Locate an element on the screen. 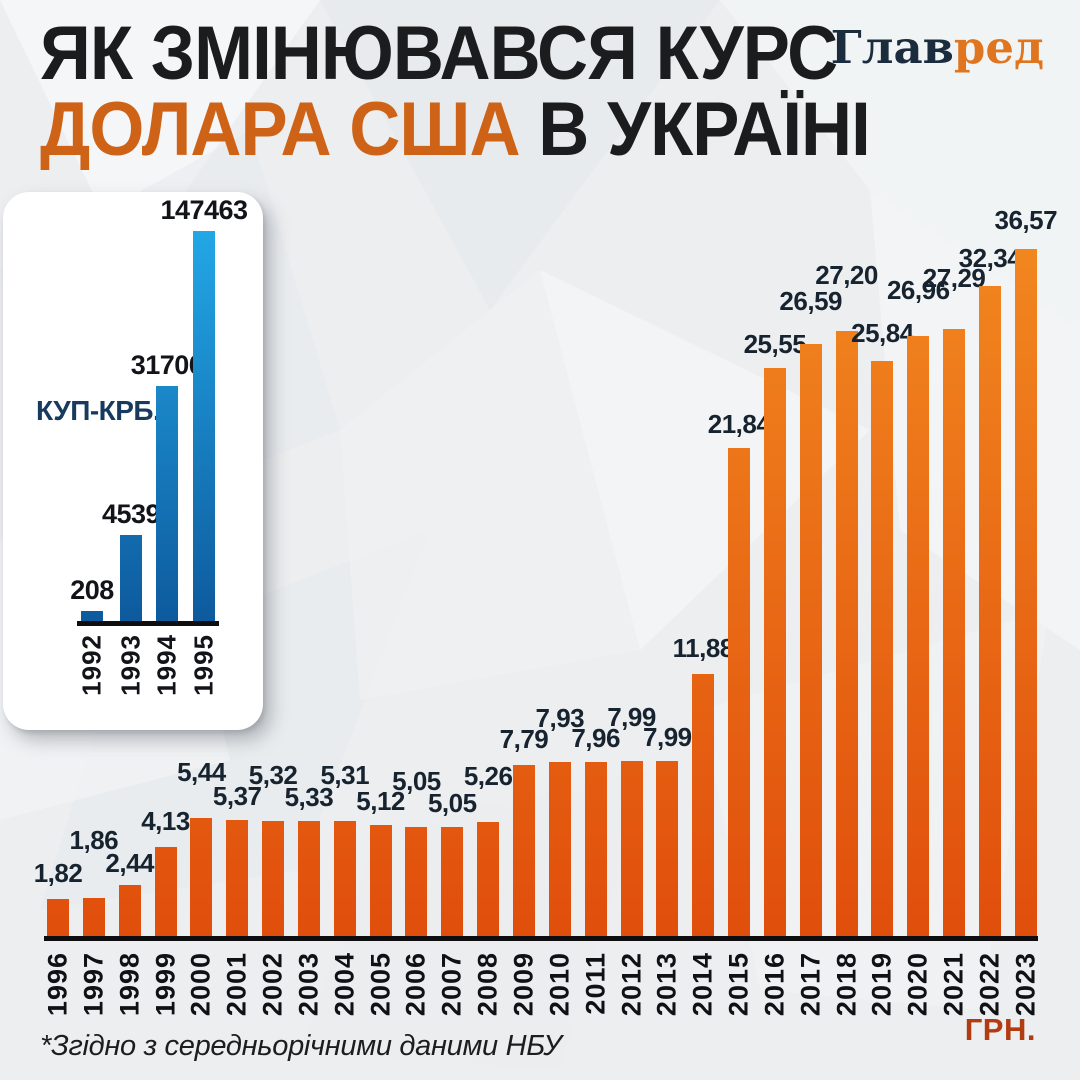  bar-2004 is located at coordinates (344, 880).